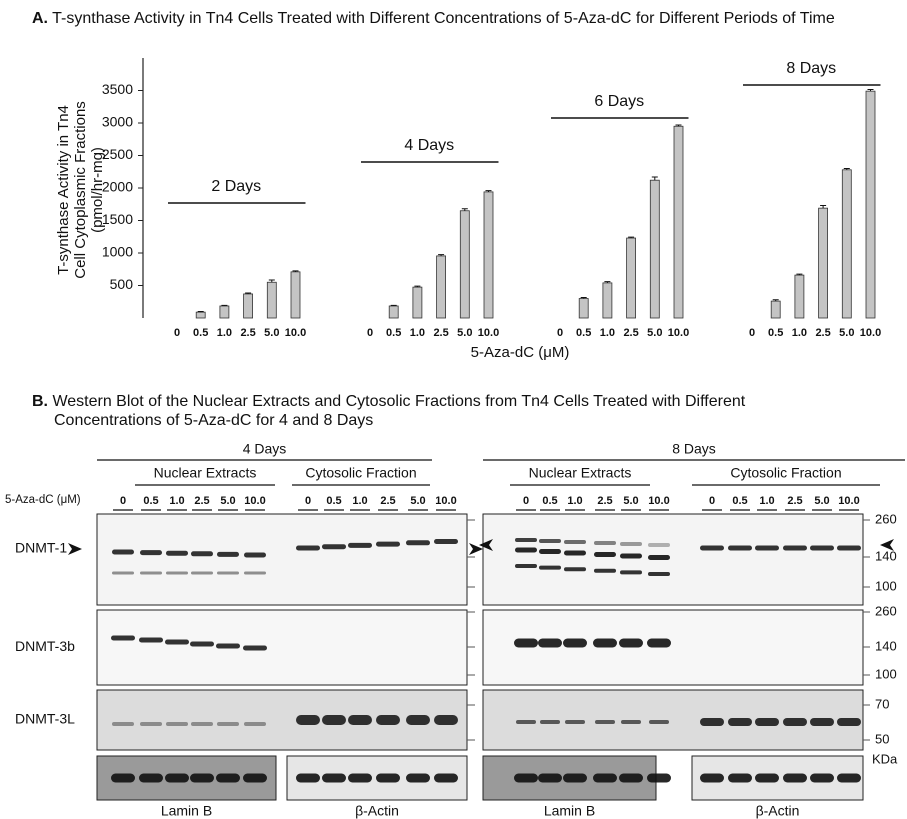  I want to click on x-tick-label: 10.0, so click(678, 333).